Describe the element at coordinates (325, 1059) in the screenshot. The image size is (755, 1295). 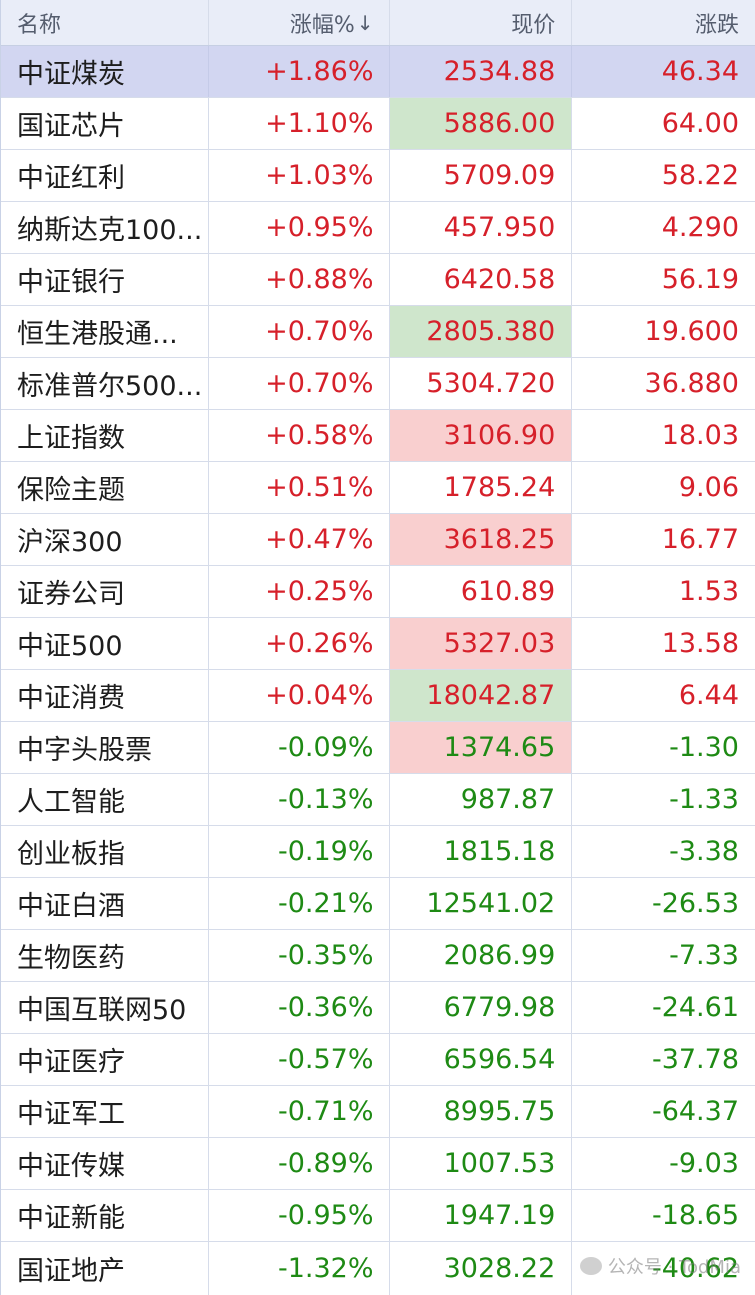
I see `cell-pct-text: -0.57%` at that location.